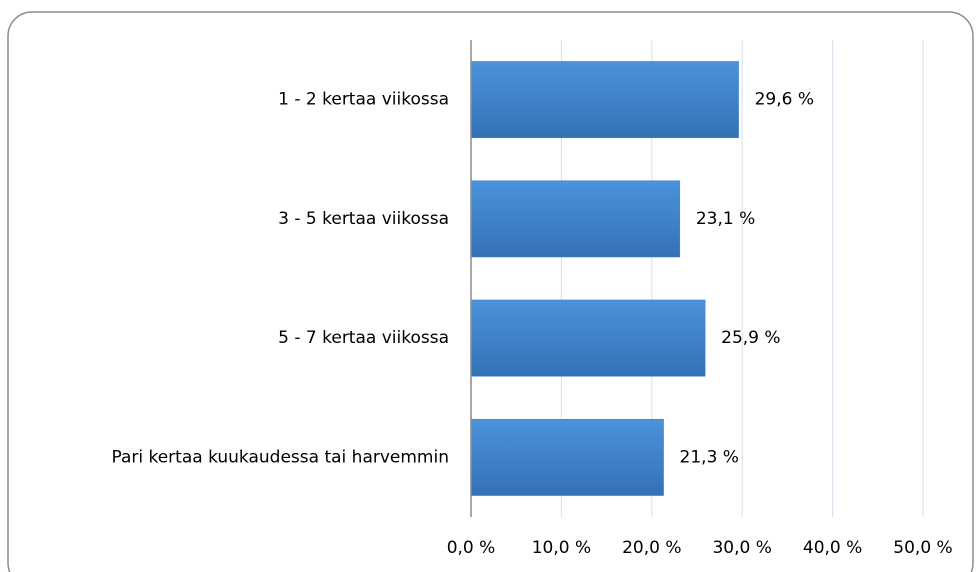 This screenshot has height=572, width=977. Describe the element at coordinates (561, 548) in the screenshot. I see `x-tick-label: 10,0 %` at that location.